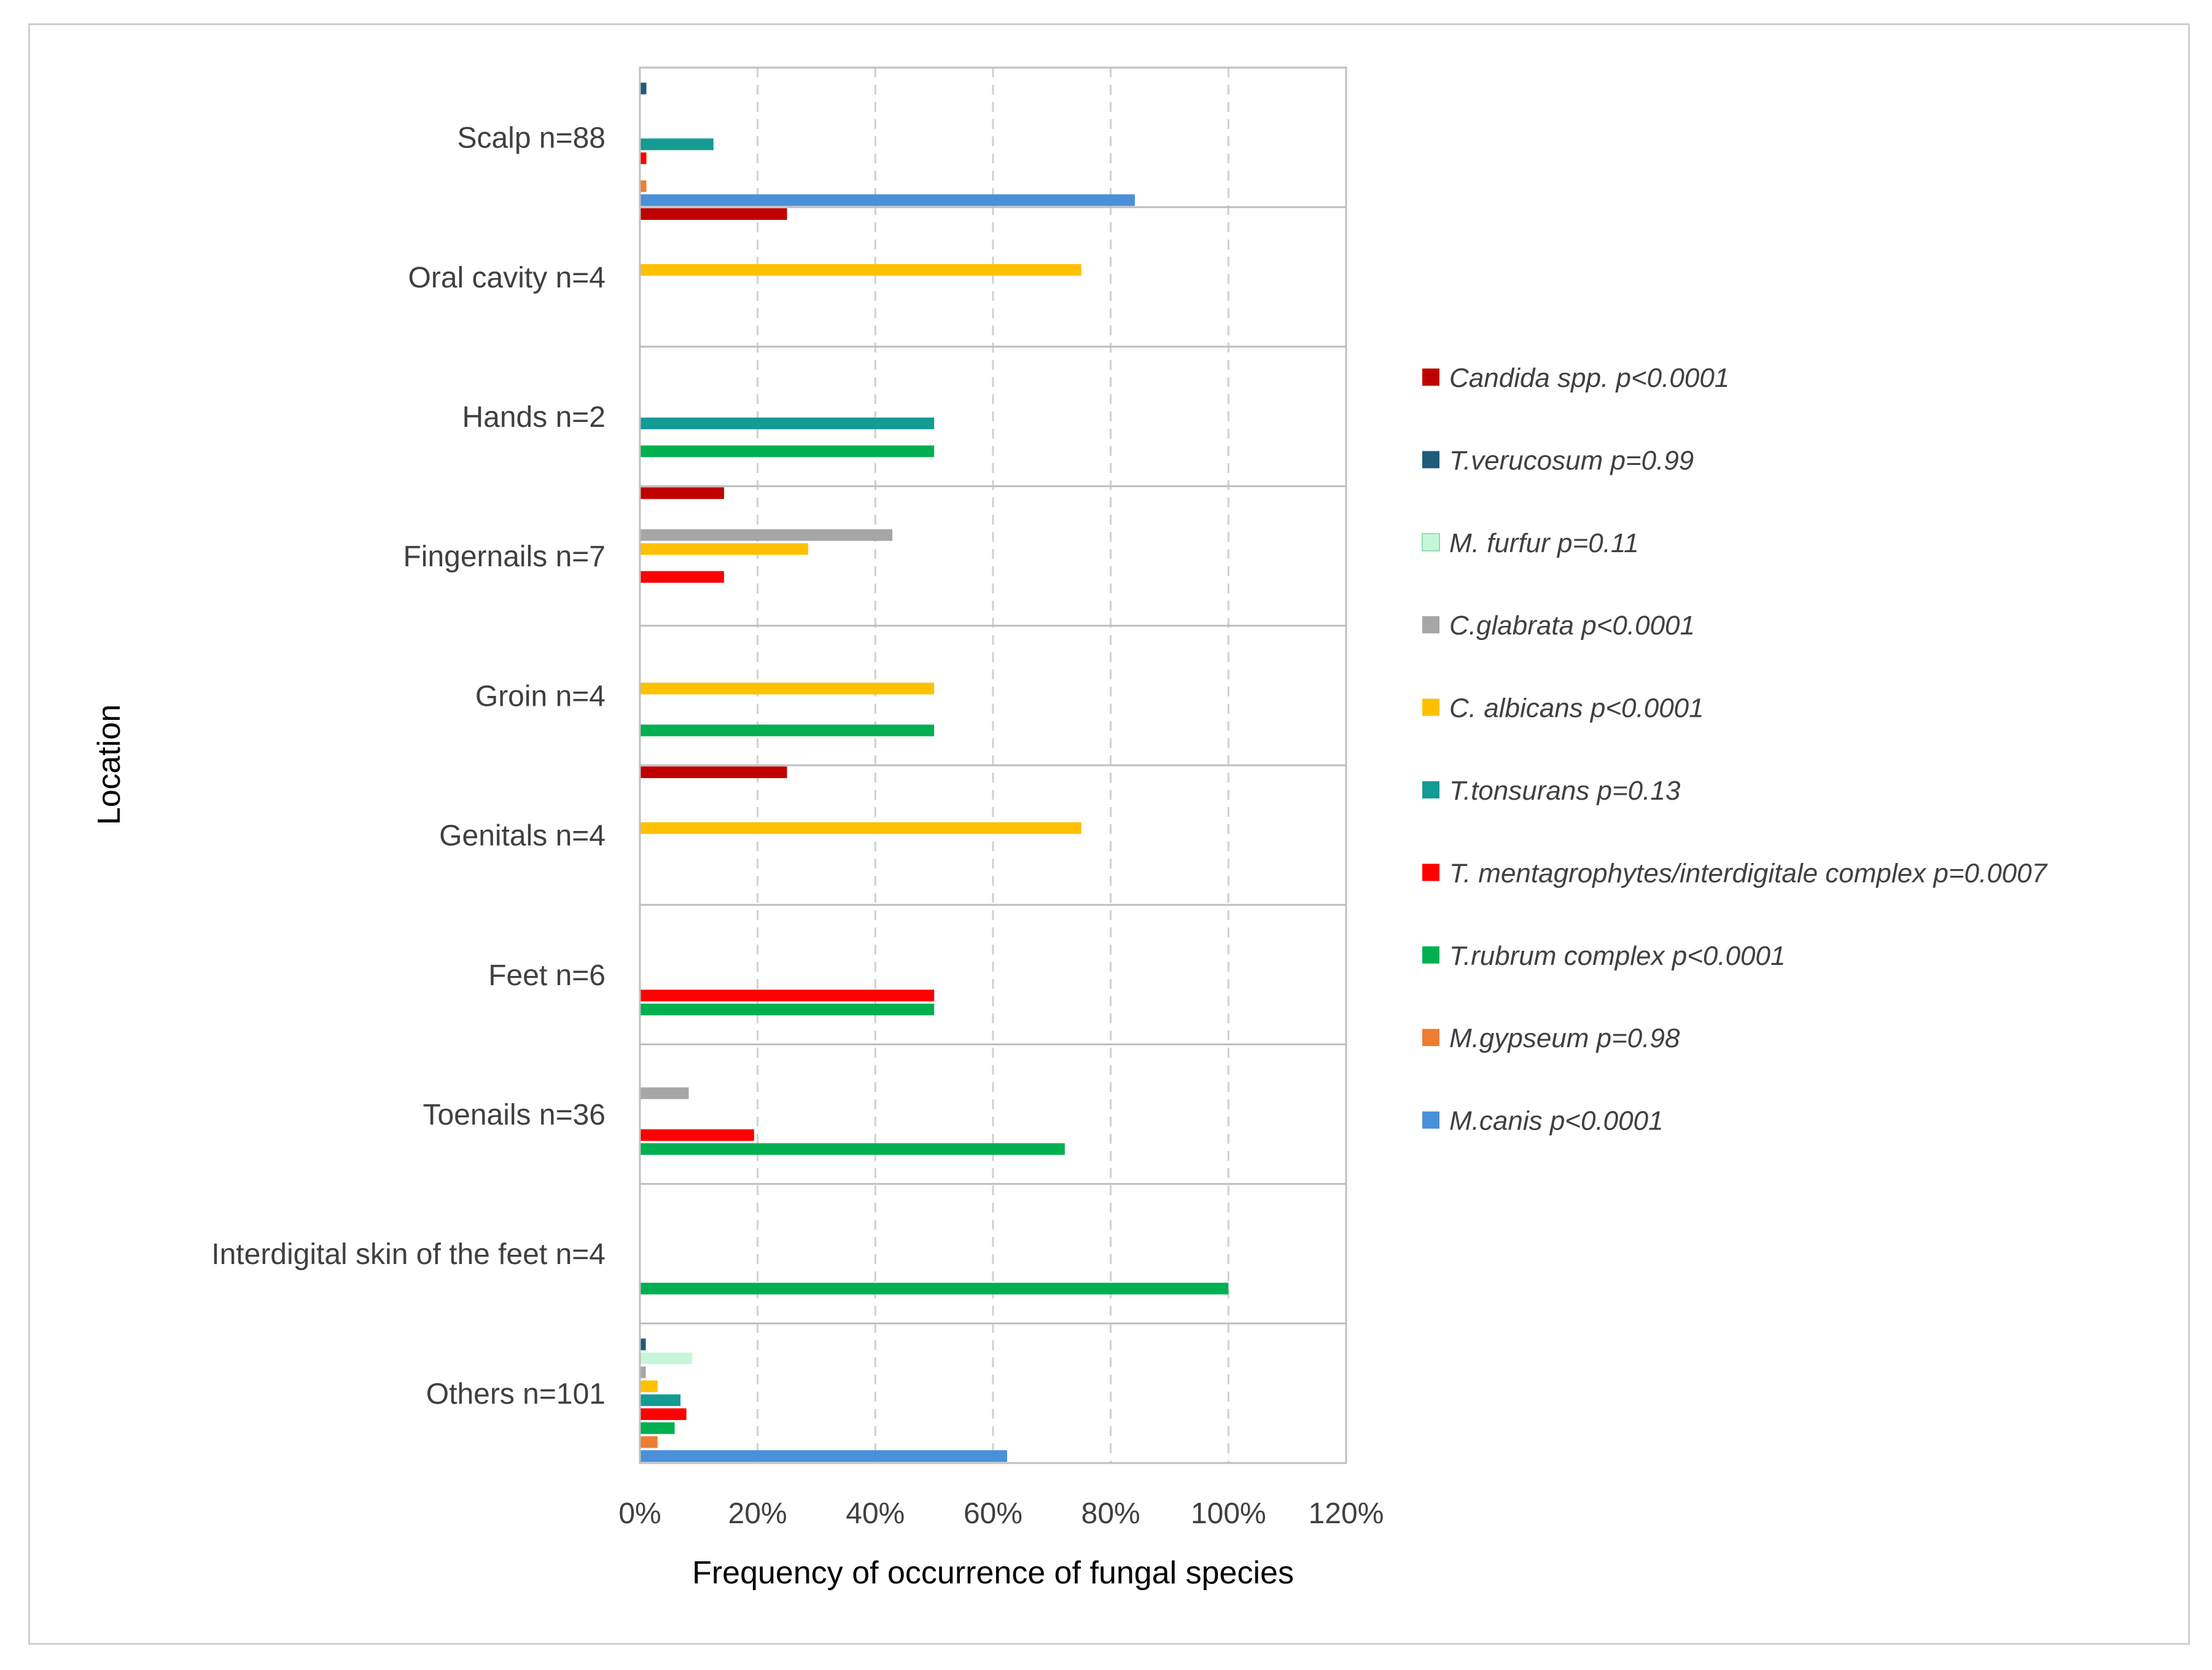  What do you see at coordinates (507, 278) in the screenshot?
I see `category-label: Oral cavity n=4` at bounding box center [507, 278].